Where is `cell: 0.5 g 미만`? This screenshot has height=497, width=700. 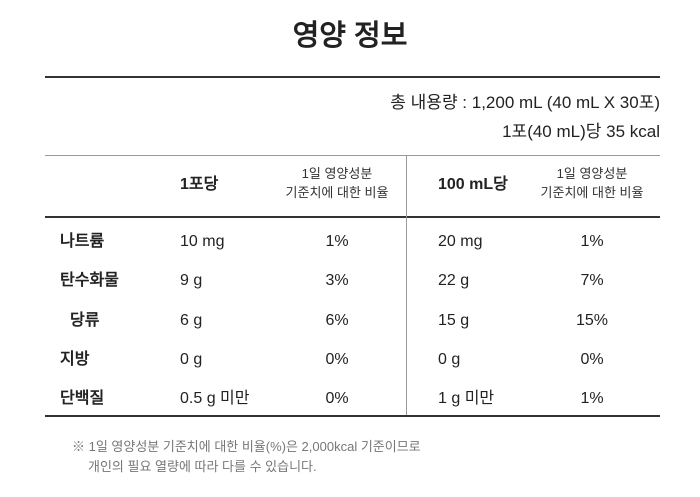 cell: 0.5 g 미만 is located at coordinates (215, 399).